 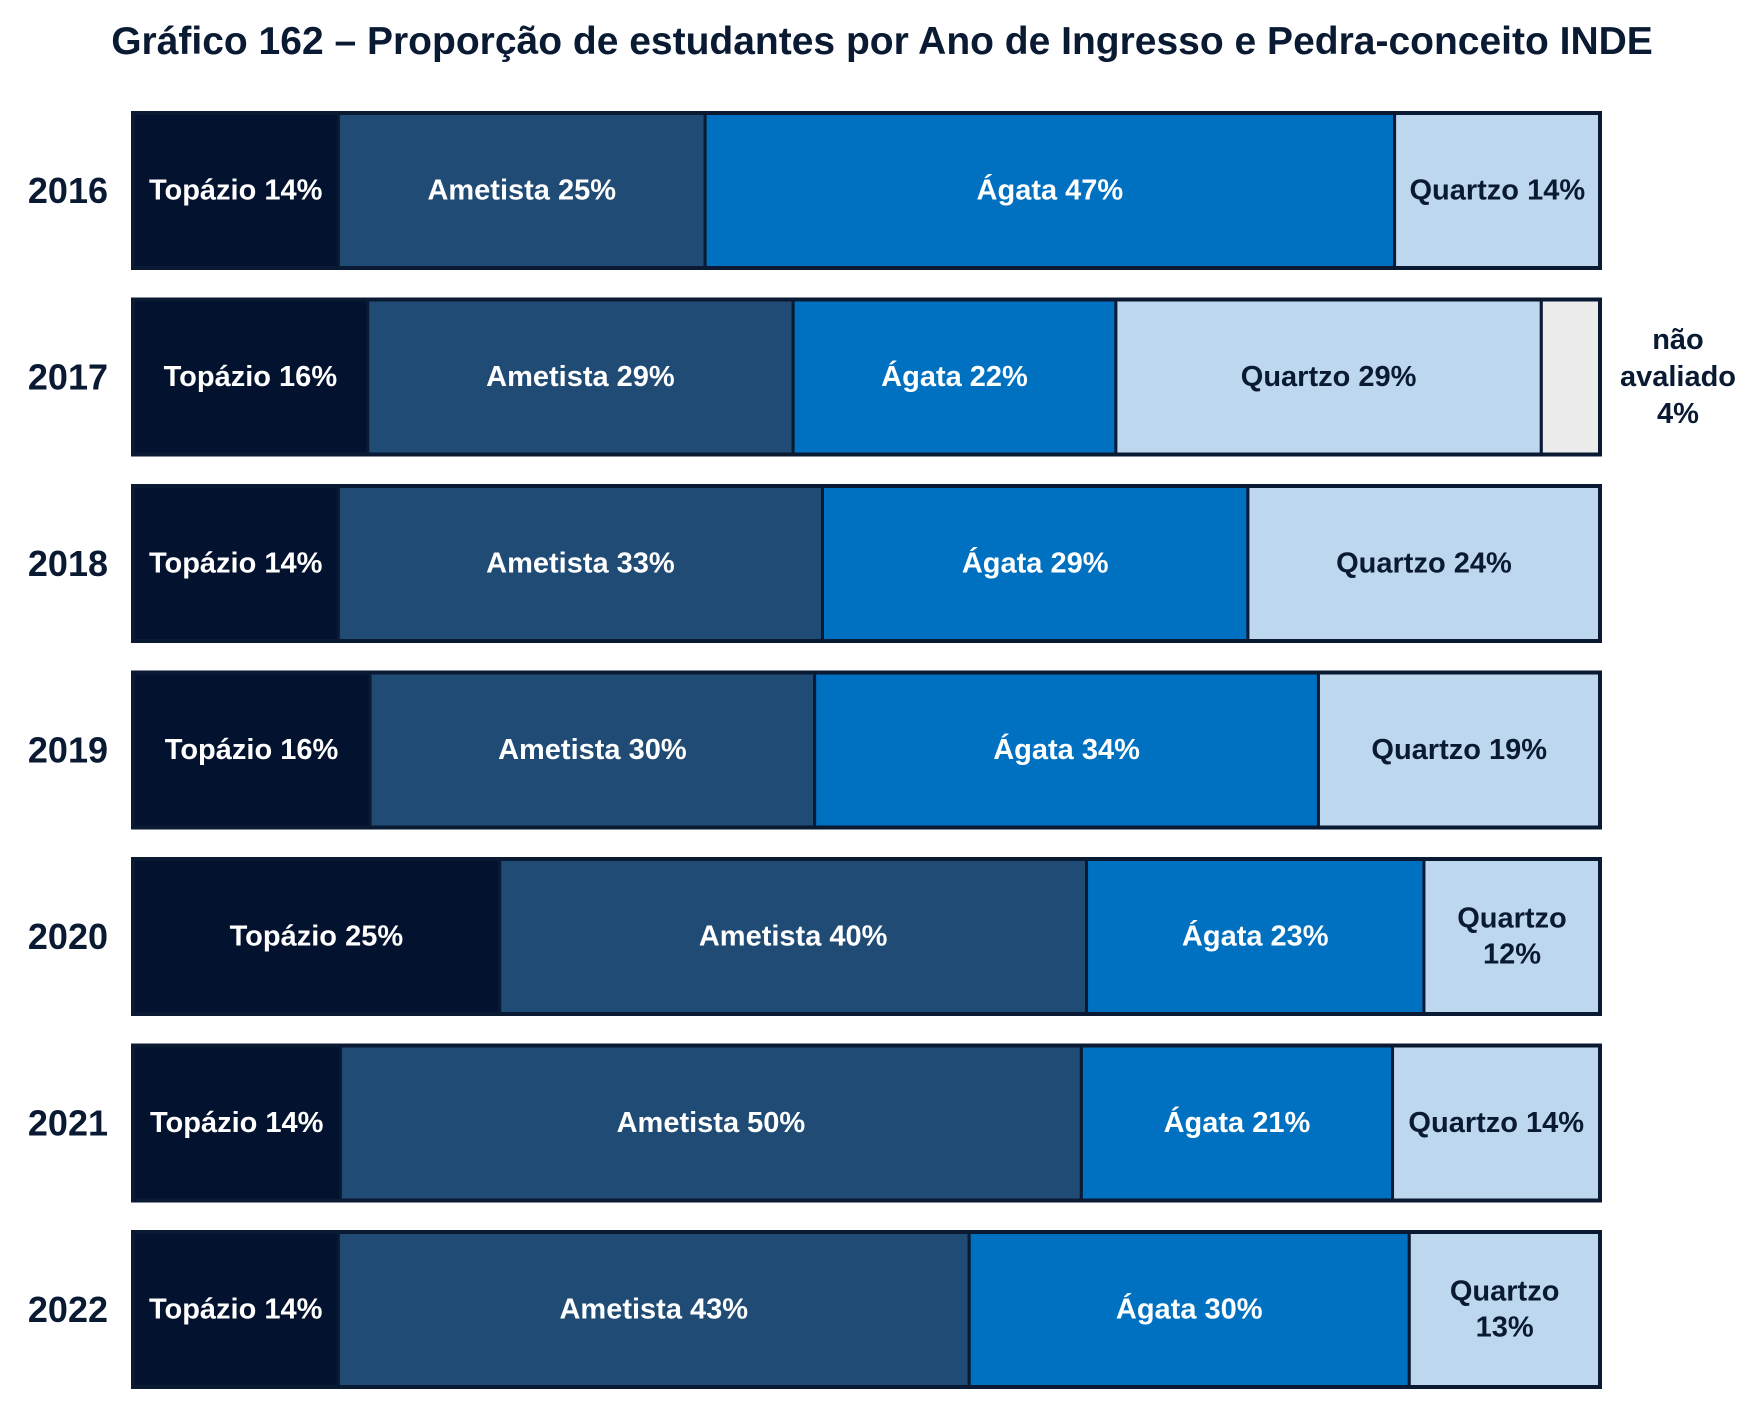 I want to click on data-label-agata-2022: Ágata 30%, so click(x=1189, y=1309).